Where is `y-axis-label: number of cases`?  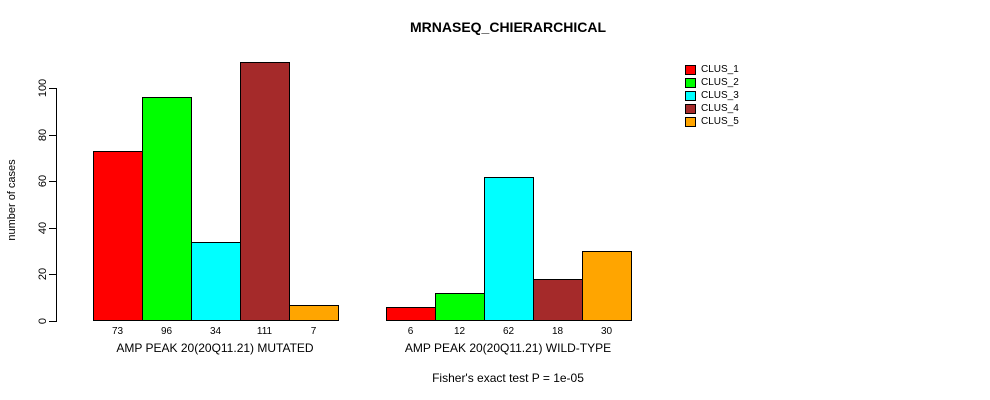
y-axis-label: number of cases is located at coordinates (12, 200).